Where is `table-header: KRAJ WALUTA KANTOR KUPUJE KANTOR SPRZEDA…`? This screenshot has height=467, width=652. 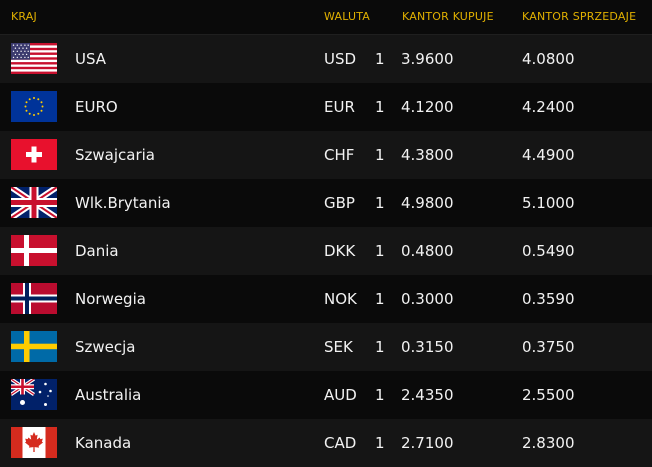
table-header: KRAJ WALUTA KANTOR KUPUJE KANTOR SPRZEDA… is located at coordinates (326, 17).